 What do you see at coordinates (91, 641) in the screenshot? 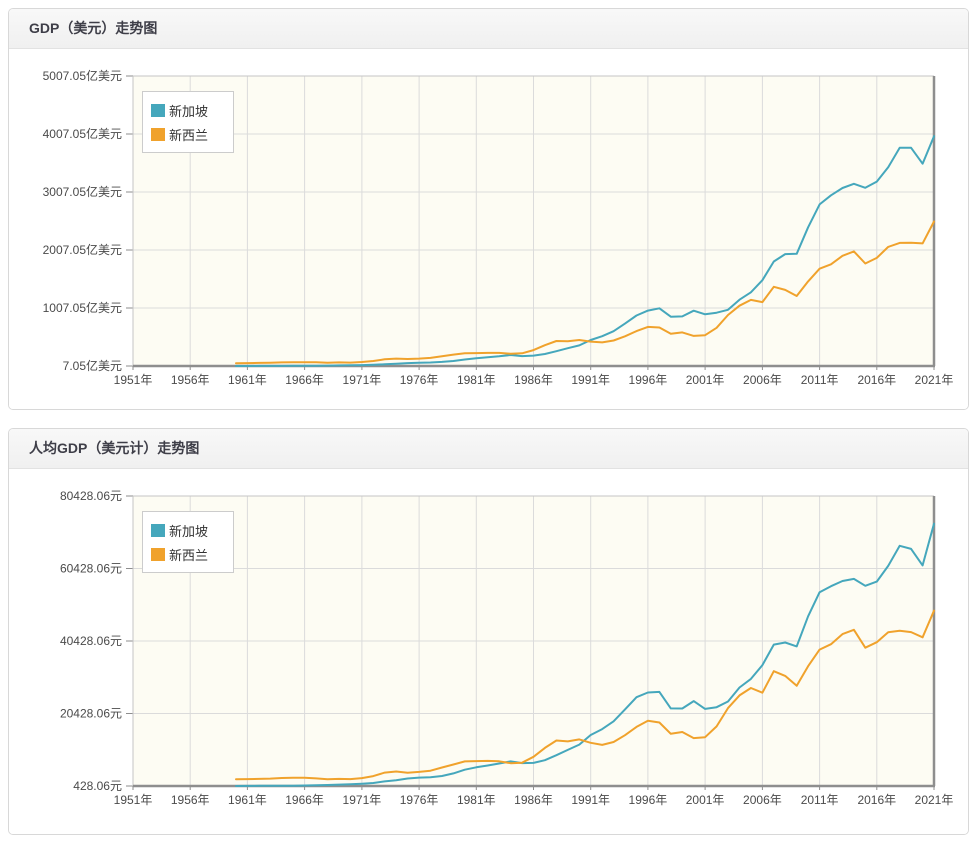
I see `y-axis-label: 40428.06元` at bounding box center [91, 641].